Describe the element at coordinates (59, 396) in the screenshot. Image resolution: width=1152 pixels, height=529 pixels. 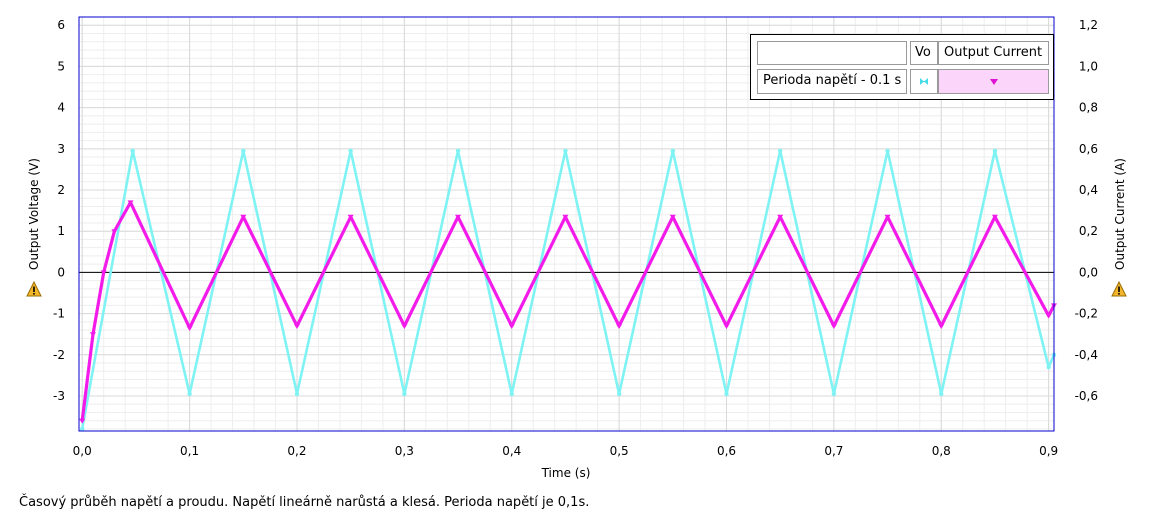
I see `y-left-tick-label: -3` at that location.